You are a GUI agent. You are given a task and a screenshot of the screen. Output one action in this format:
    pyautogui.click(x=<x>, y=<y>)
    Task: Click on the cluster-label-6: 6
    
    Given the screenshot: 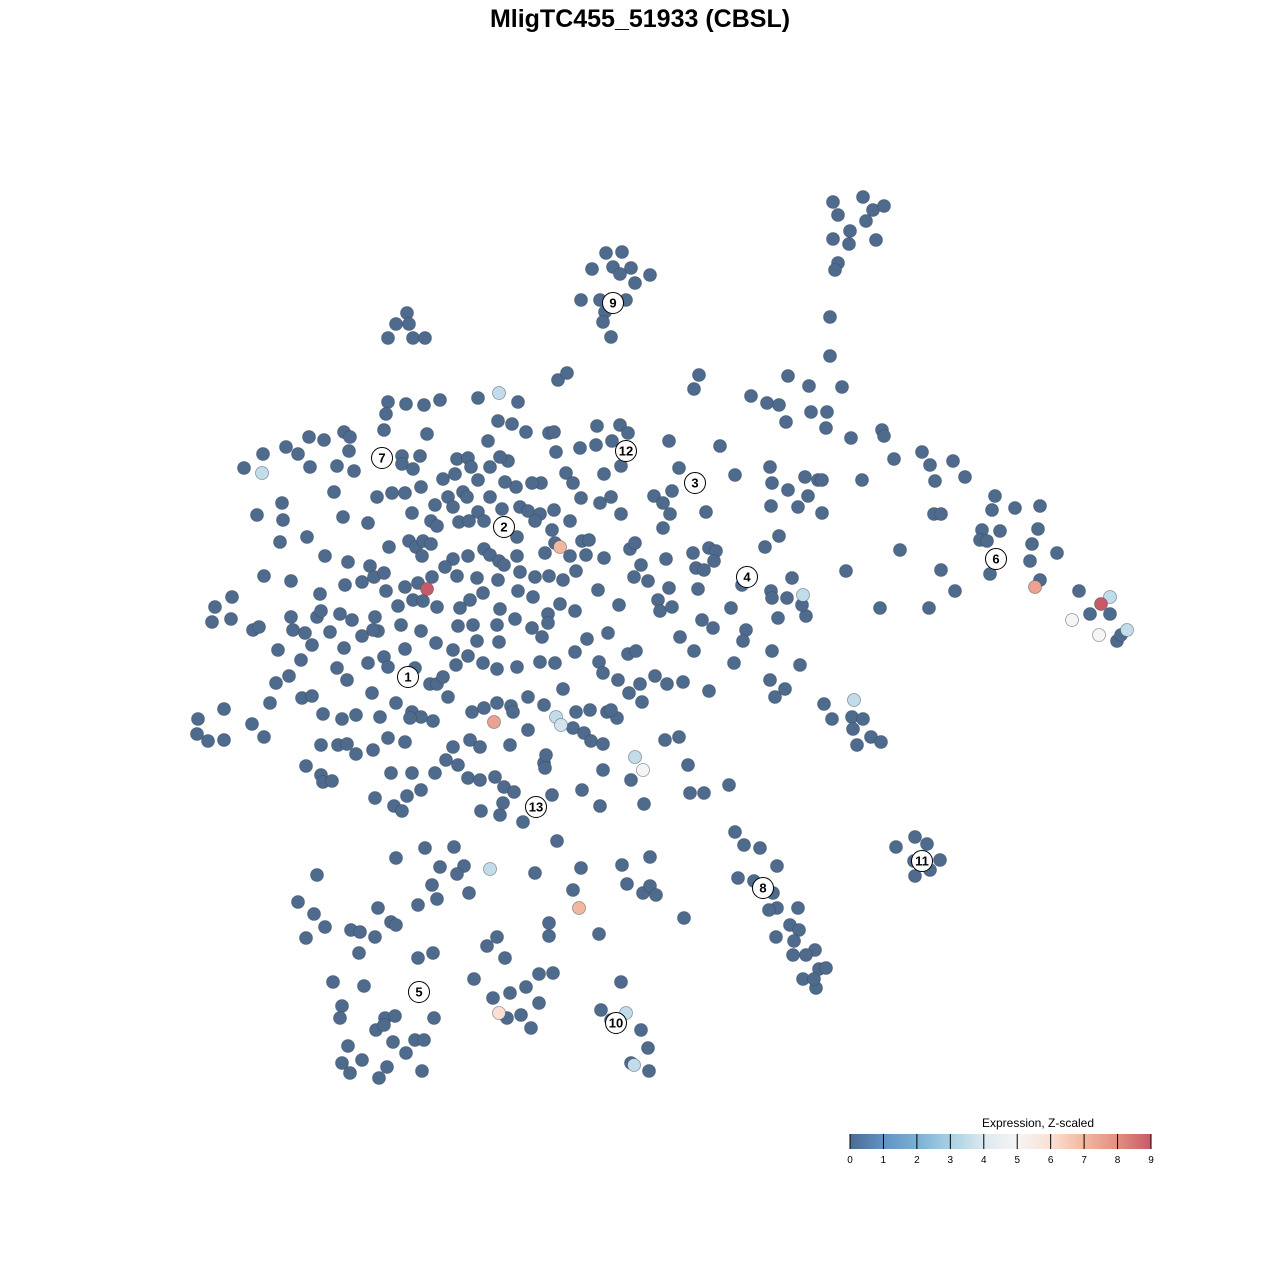 What is the action you would take?
    pyautogui.click(x=996, y=559)
    